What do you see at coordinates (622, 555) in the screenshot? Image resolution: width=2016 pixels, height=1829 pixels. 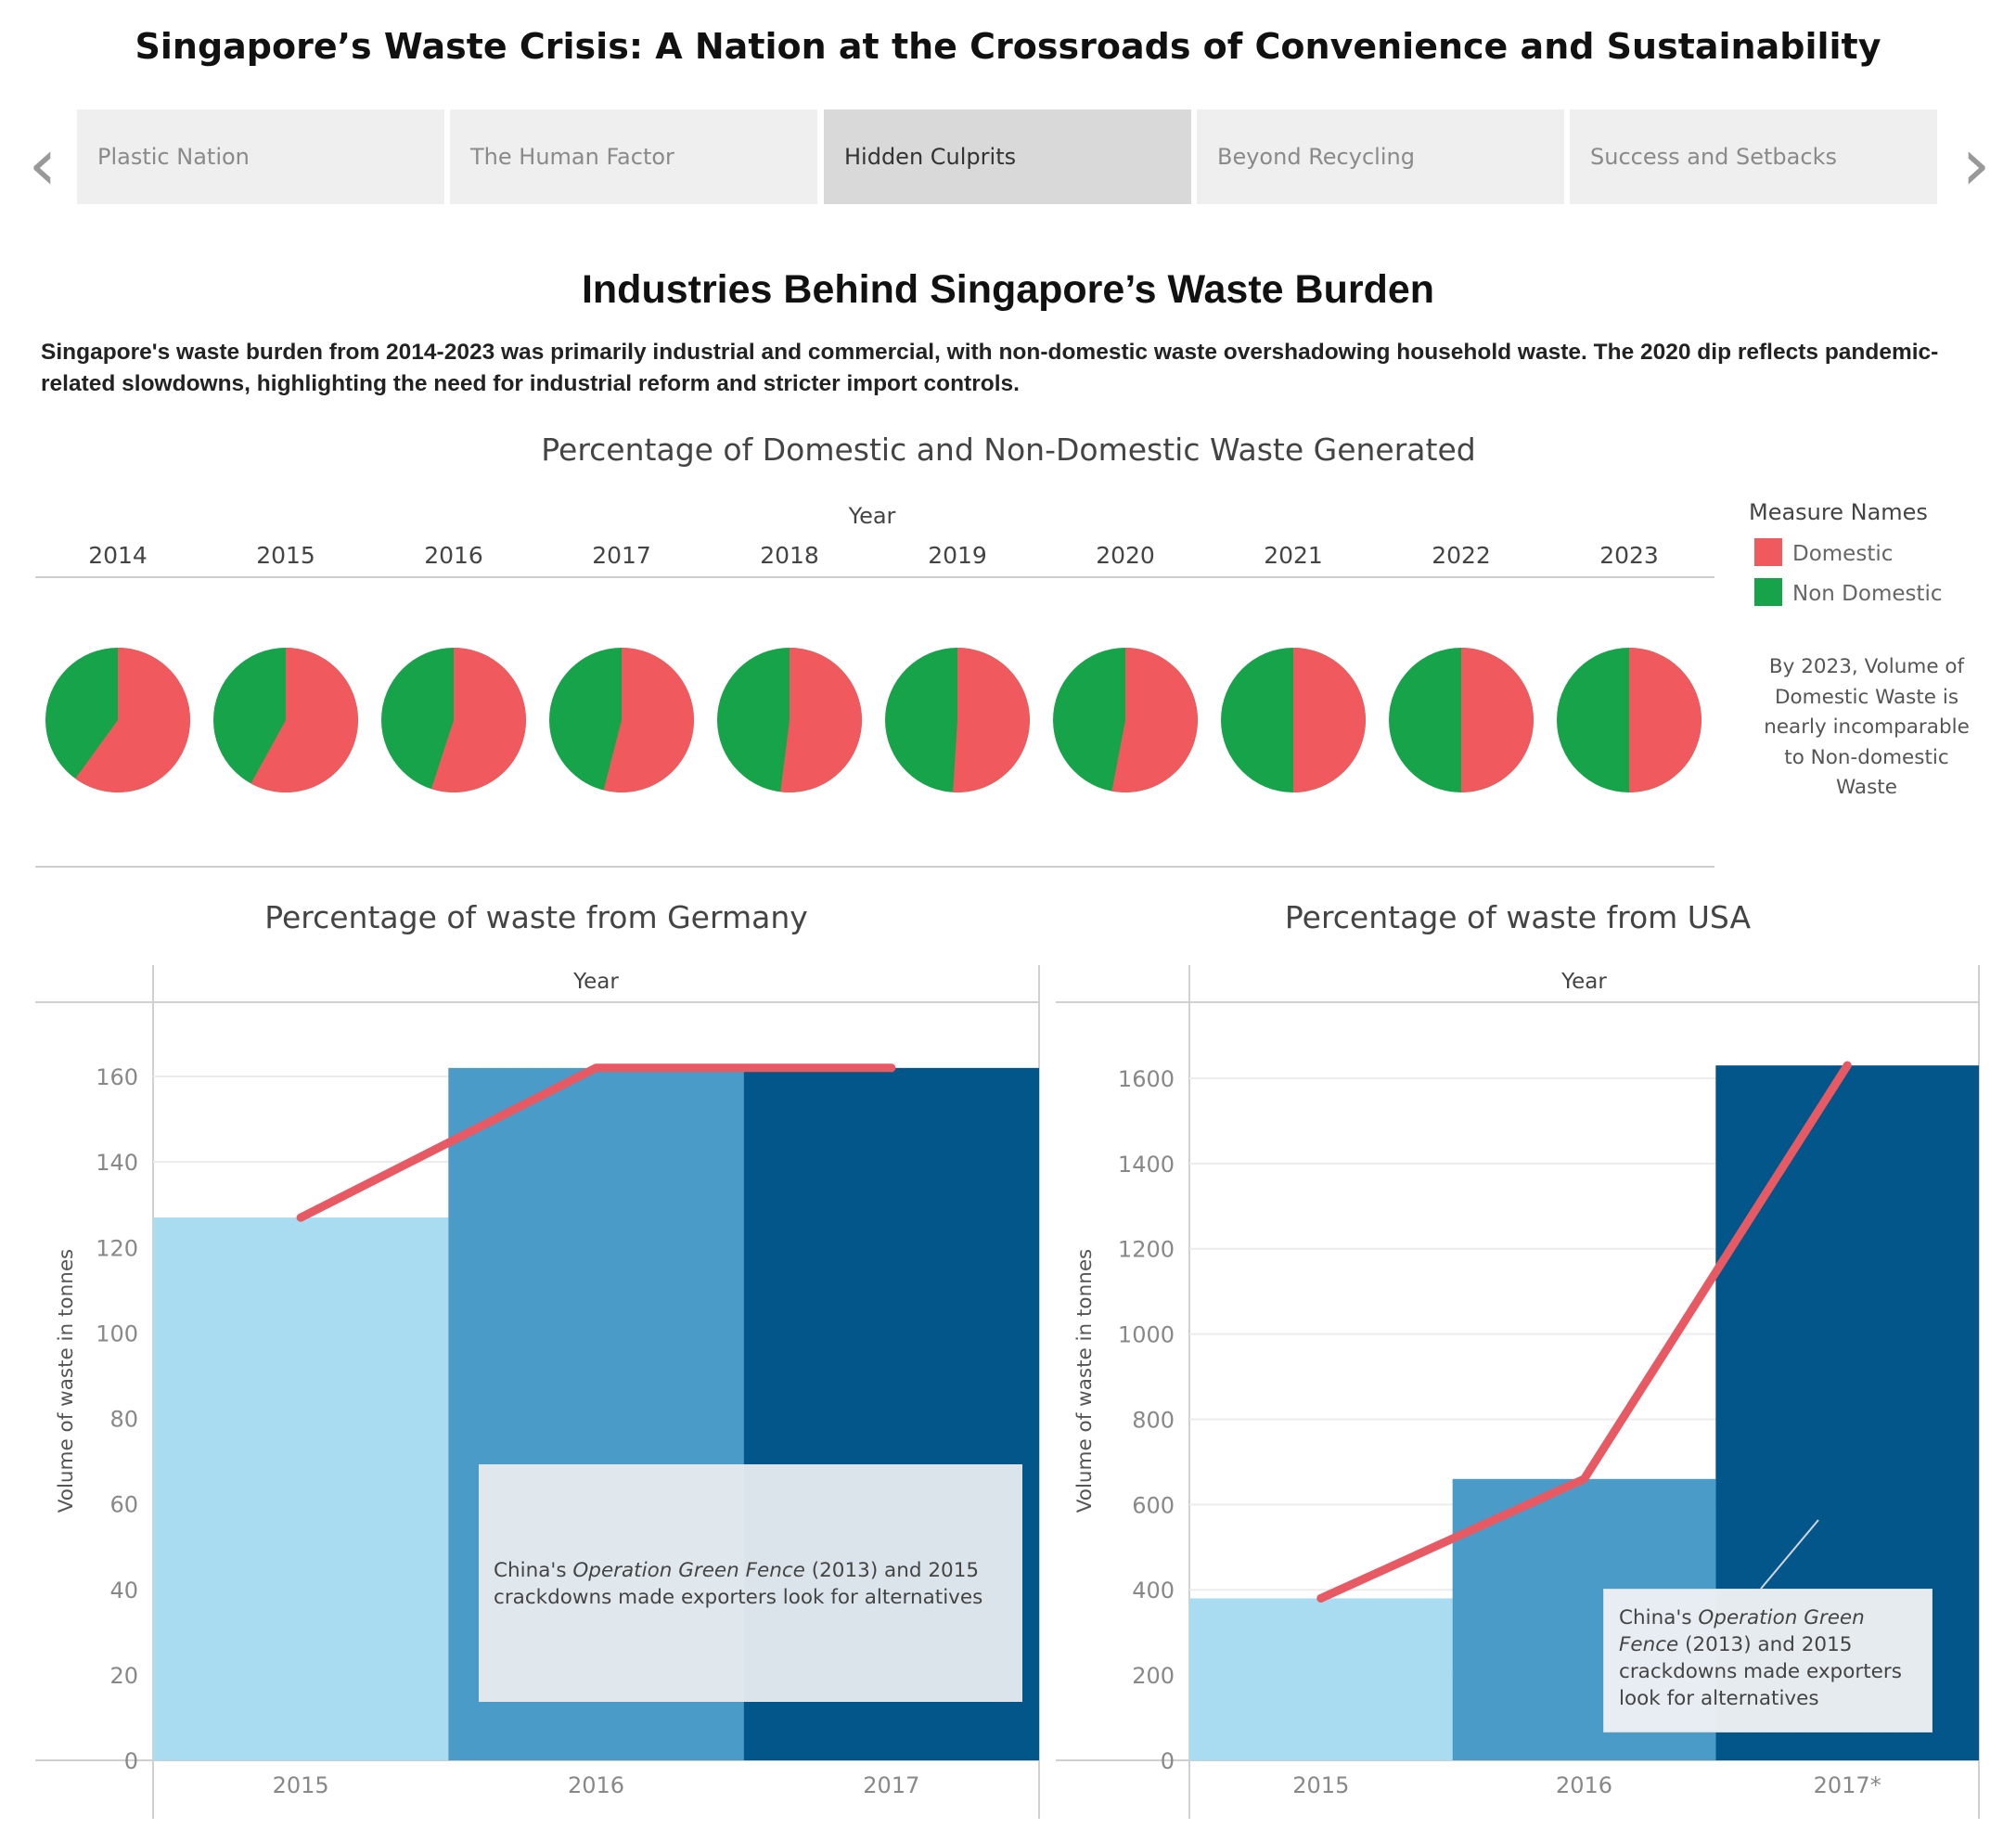 I see `pie-year-label: 2017` at bounding box center [622, 555].